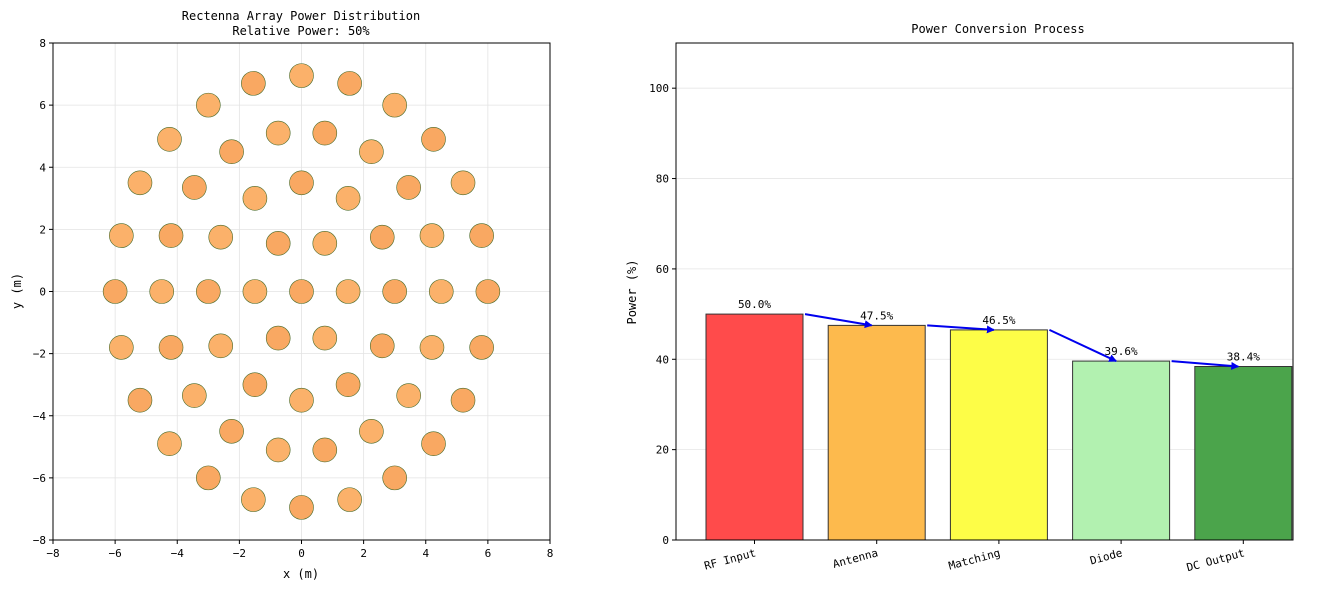 The image size is (1331, 590). I want to click on bar-value-label: 47.5%, so click(876, 315).